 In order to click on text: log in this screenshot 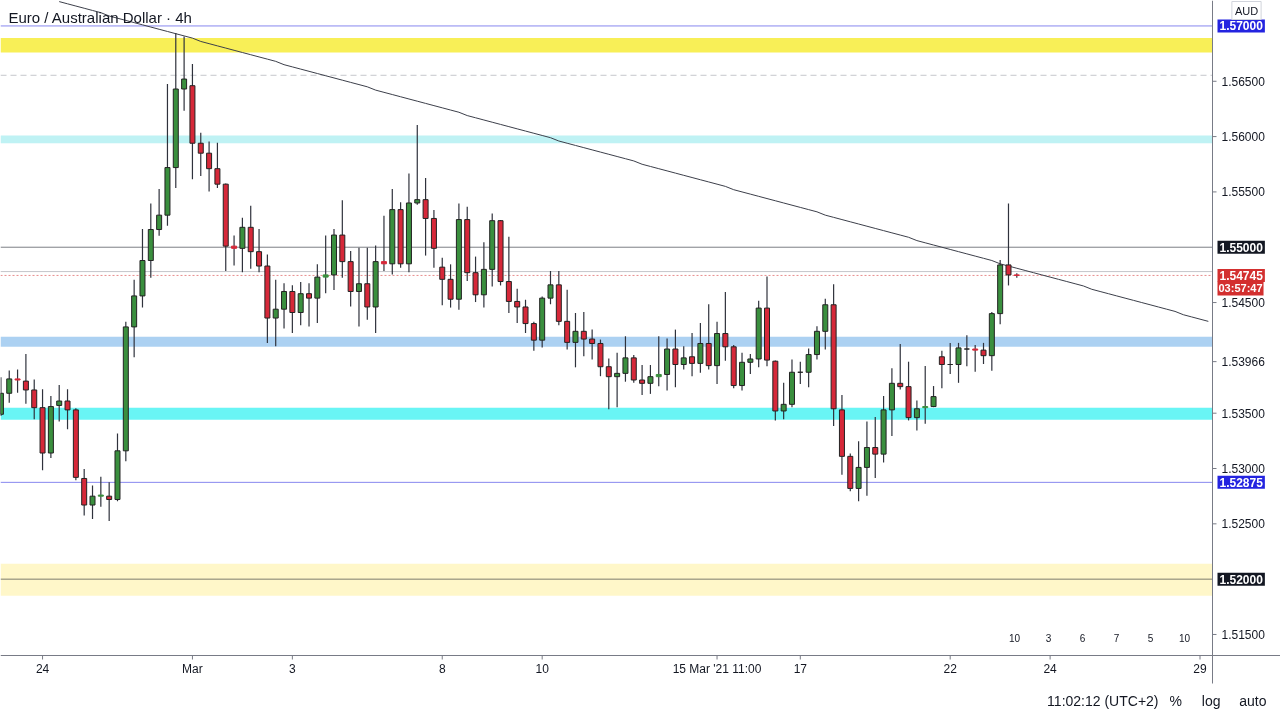, I will do `click(1211, 700)`.